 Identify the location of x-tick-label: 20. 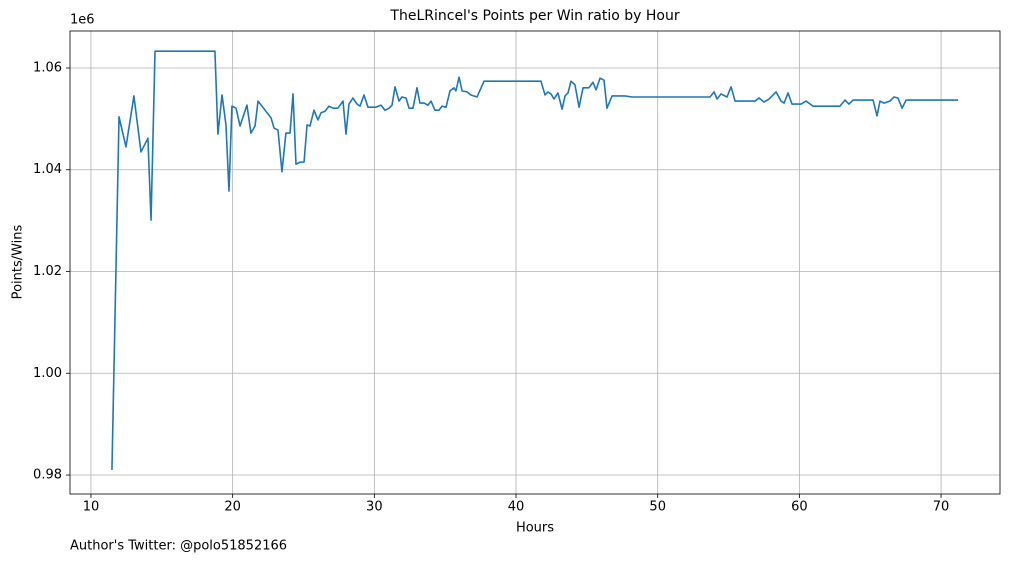
(232, 507).